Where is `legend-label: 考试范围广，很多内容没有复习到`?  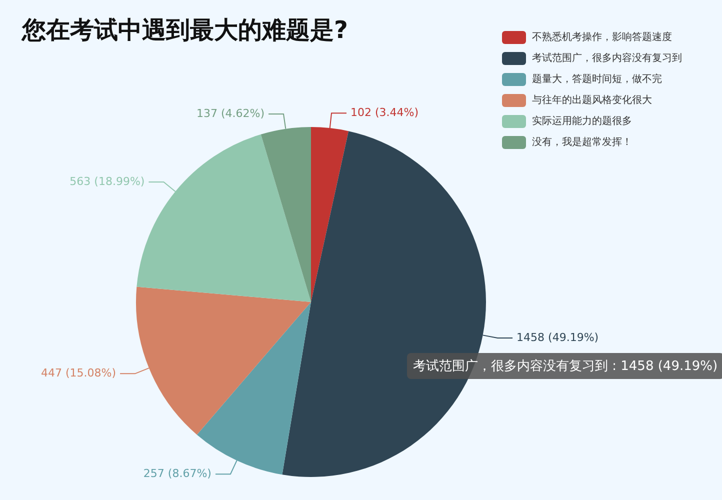 legend-label: 考试范围广，很多内容没有复习到 is located at coordinates (607, 58).